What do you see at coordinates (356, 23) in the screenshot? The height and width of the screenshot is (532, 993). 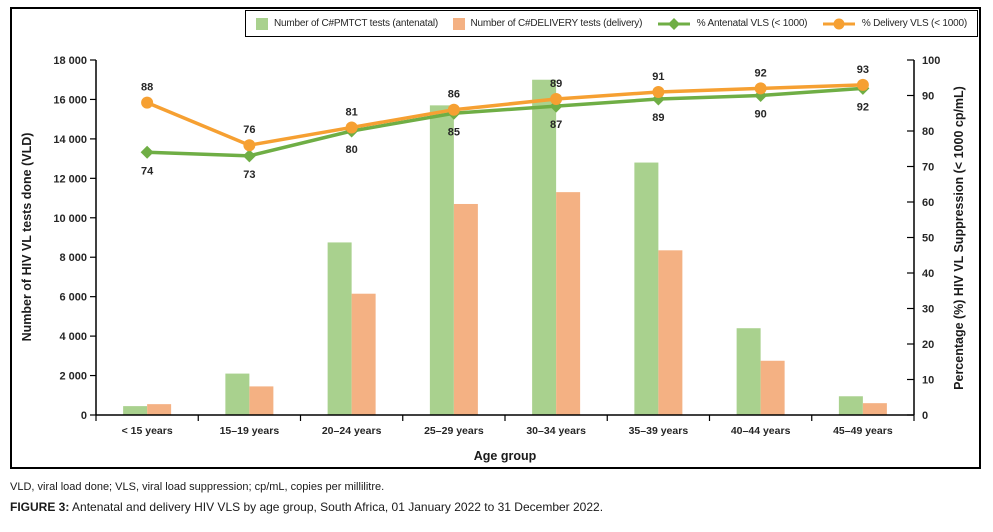 I see `legend-label-antenatal-bars: Number of C#PMTCT tests (antenatal)` at bounding box center [356, 23].